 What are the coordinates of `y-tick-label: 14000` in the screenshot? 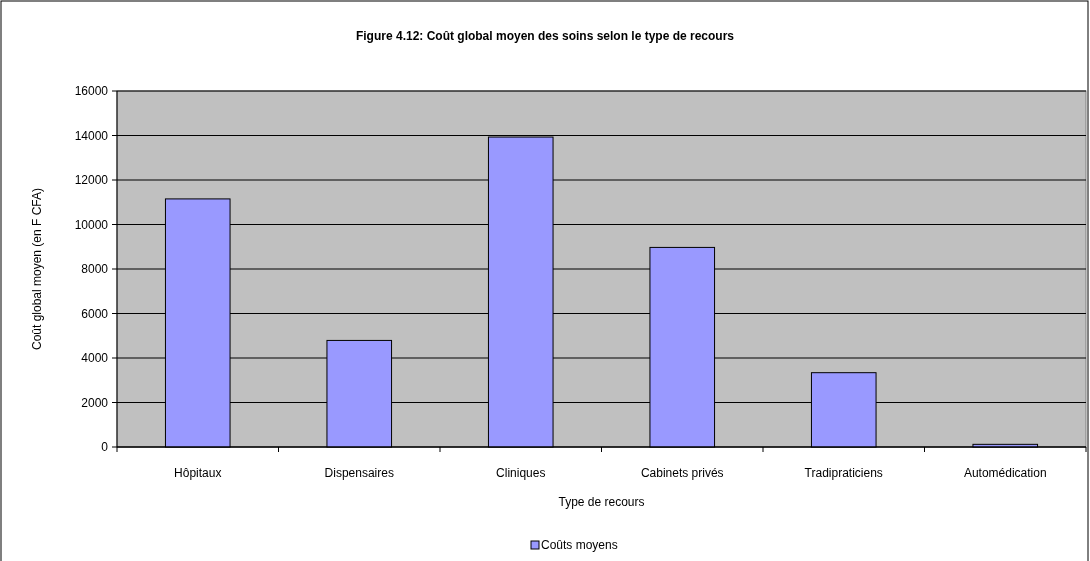 It's located at (91, 135).